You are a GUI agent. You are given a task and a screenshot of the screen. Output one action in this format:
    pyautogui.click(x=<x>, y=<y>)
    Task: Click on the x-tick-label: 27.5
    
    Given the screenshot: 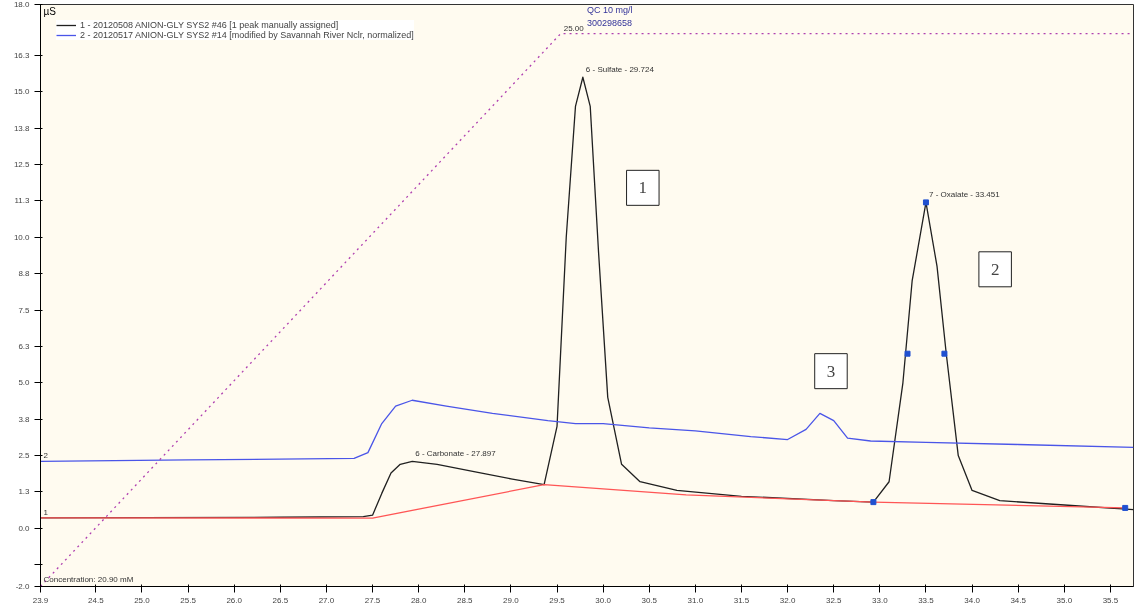 What is the action you would take?
    pyautogui.click(x=372, y=600)
    